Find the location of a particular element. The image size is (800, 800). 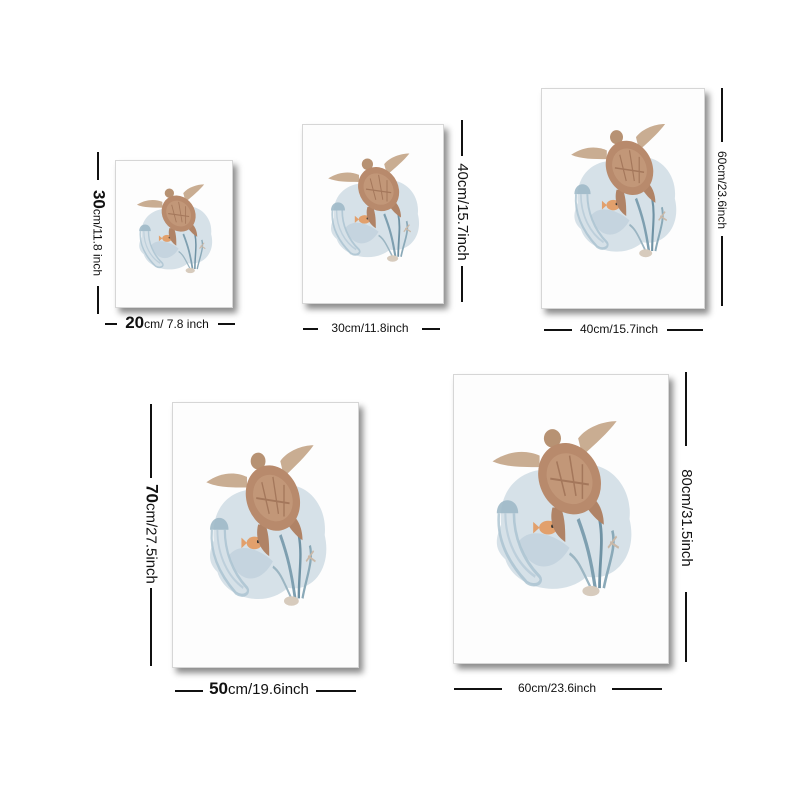

width-label-30: 30cm/11.8inch is located at coordinates (370, 328).